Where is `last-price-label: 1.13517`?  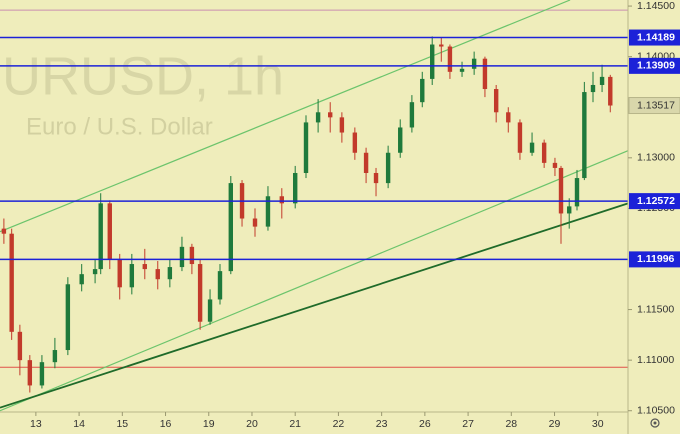 last-price-label: 1.13517 is located at coordinates (656, 105).